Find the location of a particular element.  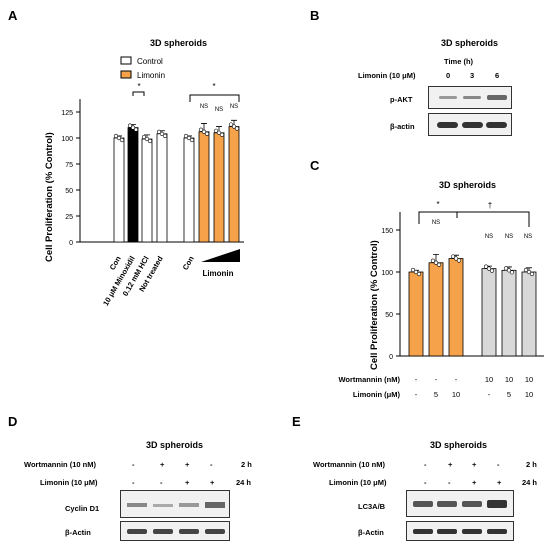

time-value: 3 is located at coordinates (472, 75).